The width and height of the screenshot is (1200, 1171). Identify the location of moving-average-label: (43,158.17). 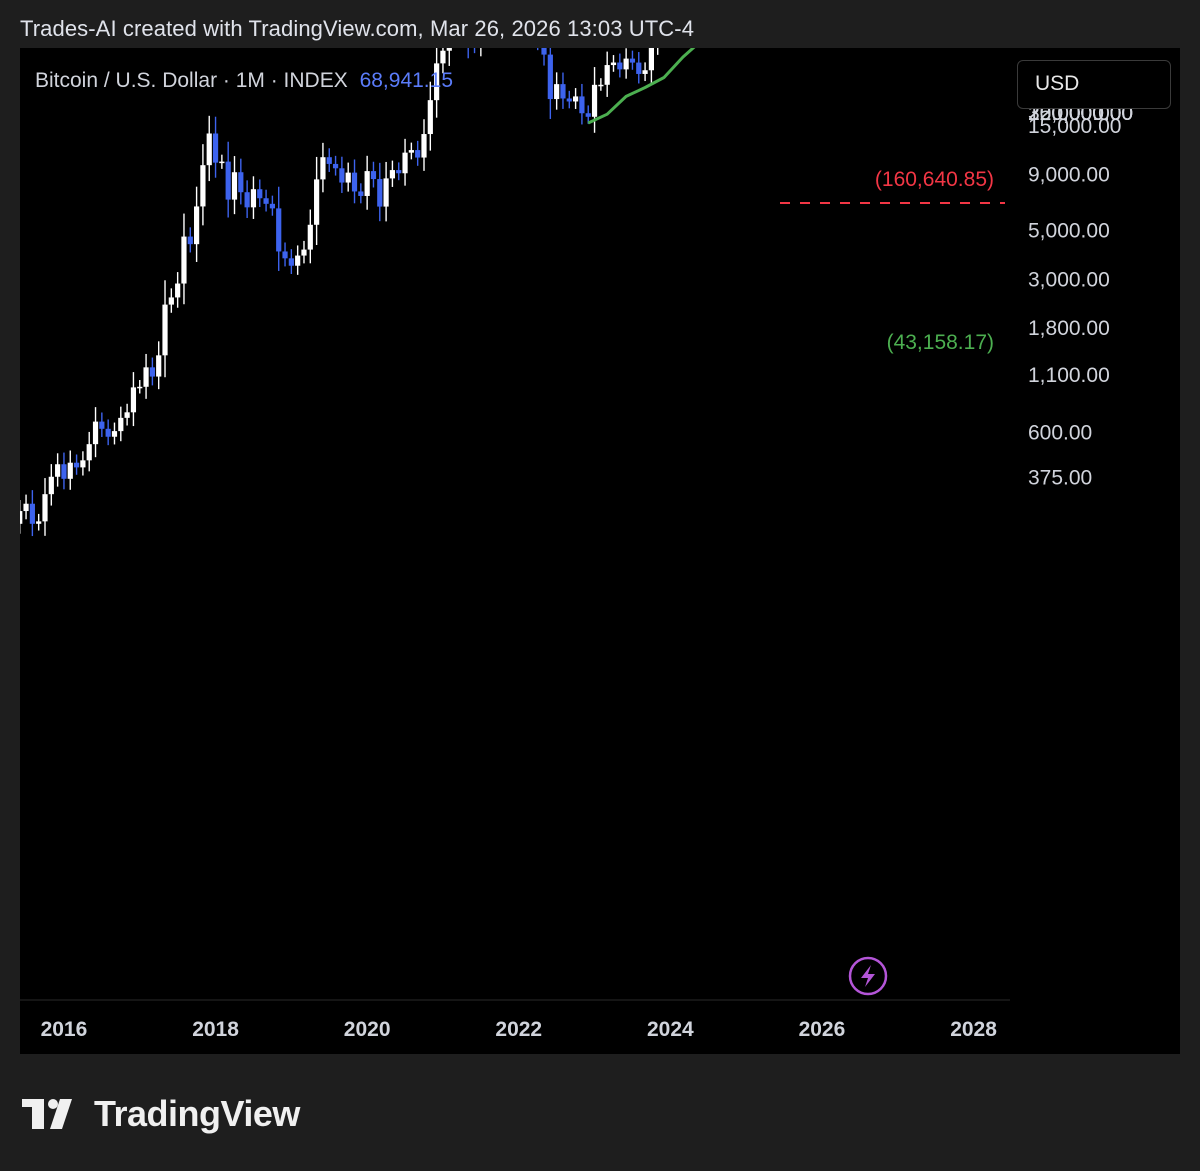
(940, 342).